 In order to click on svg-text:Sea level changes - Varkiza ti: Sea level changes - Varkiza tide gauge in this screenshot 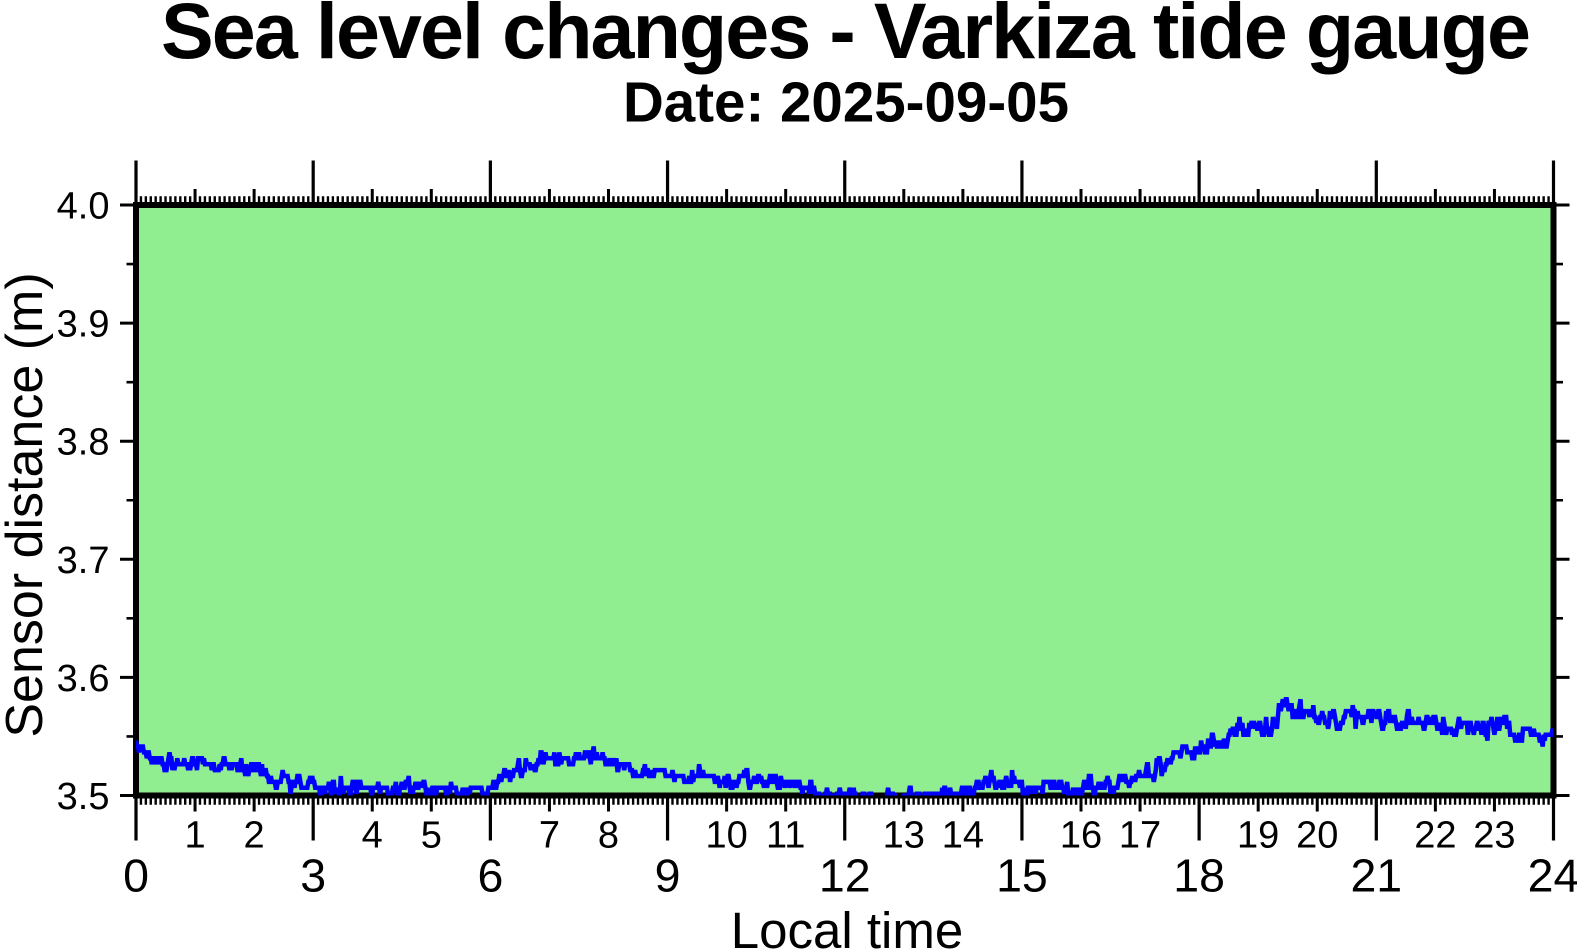, I will do `click(845, 37)`.